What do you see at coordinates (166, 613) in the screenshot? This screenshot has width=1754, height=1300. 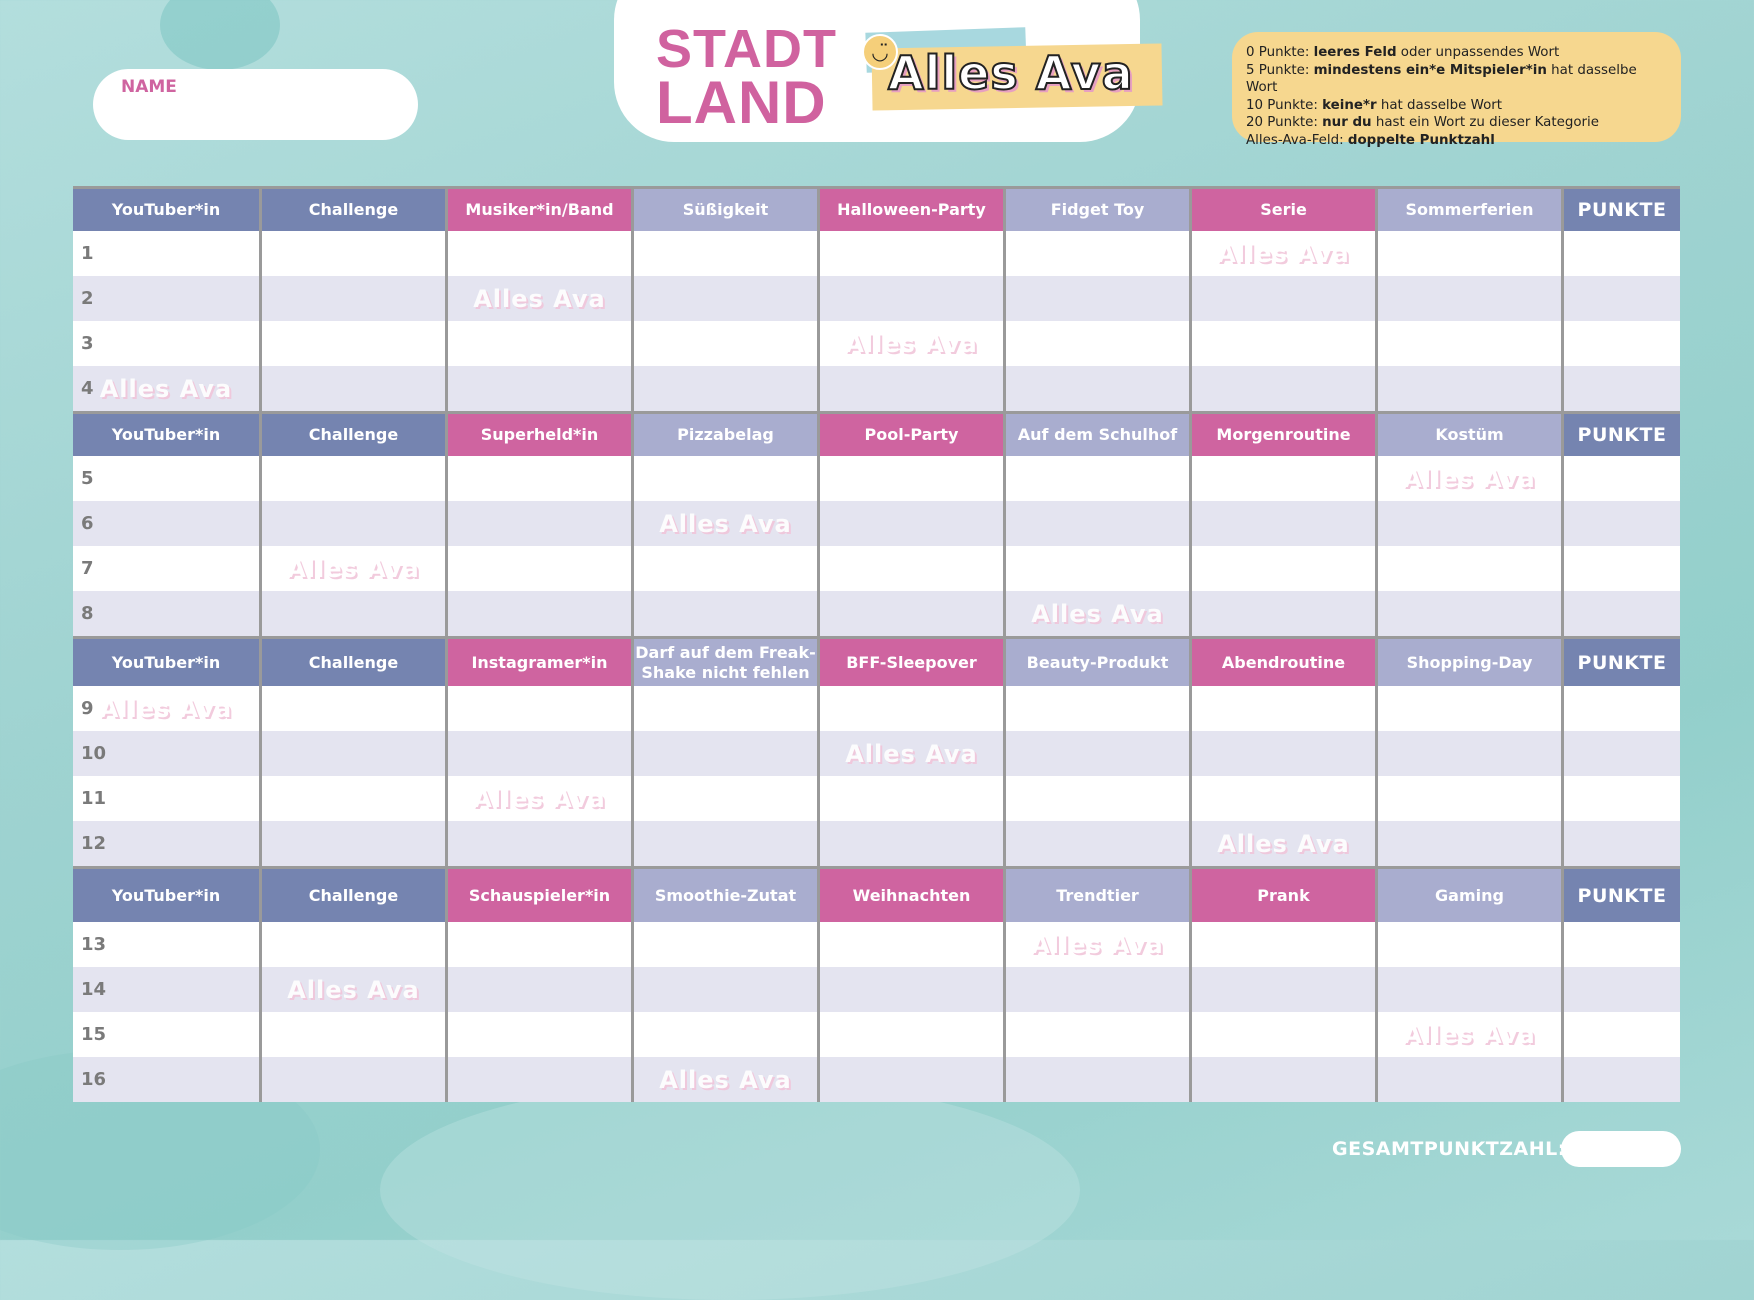 I see `answer-cell: 8` at bounding box center [166, 613].